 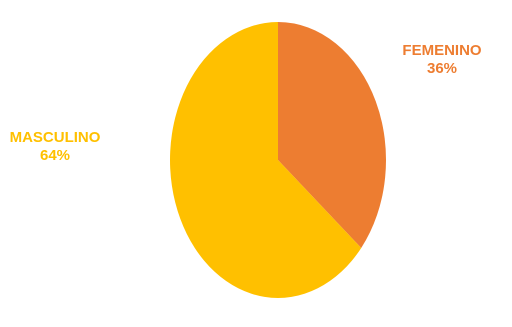 What do you see at coordinates (332, 135) in the screenshot?
I see `pie-slice-femenino` at bounding box center [332, 135].